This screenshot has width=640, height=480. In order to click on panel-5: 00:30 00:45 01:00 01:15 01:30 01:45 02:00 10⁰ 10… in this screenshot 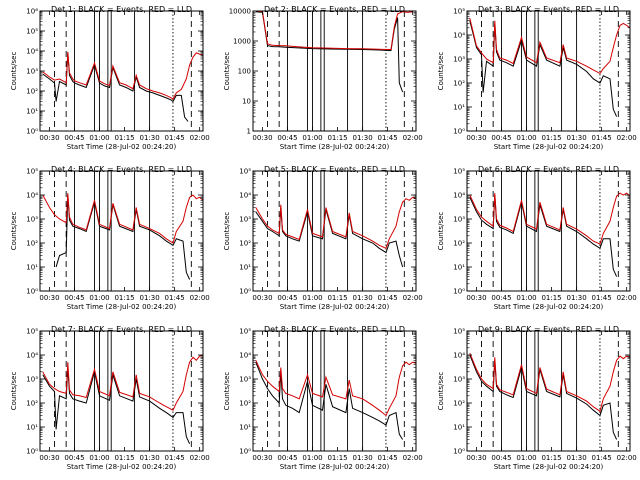, I will do `click(323, 238)`.